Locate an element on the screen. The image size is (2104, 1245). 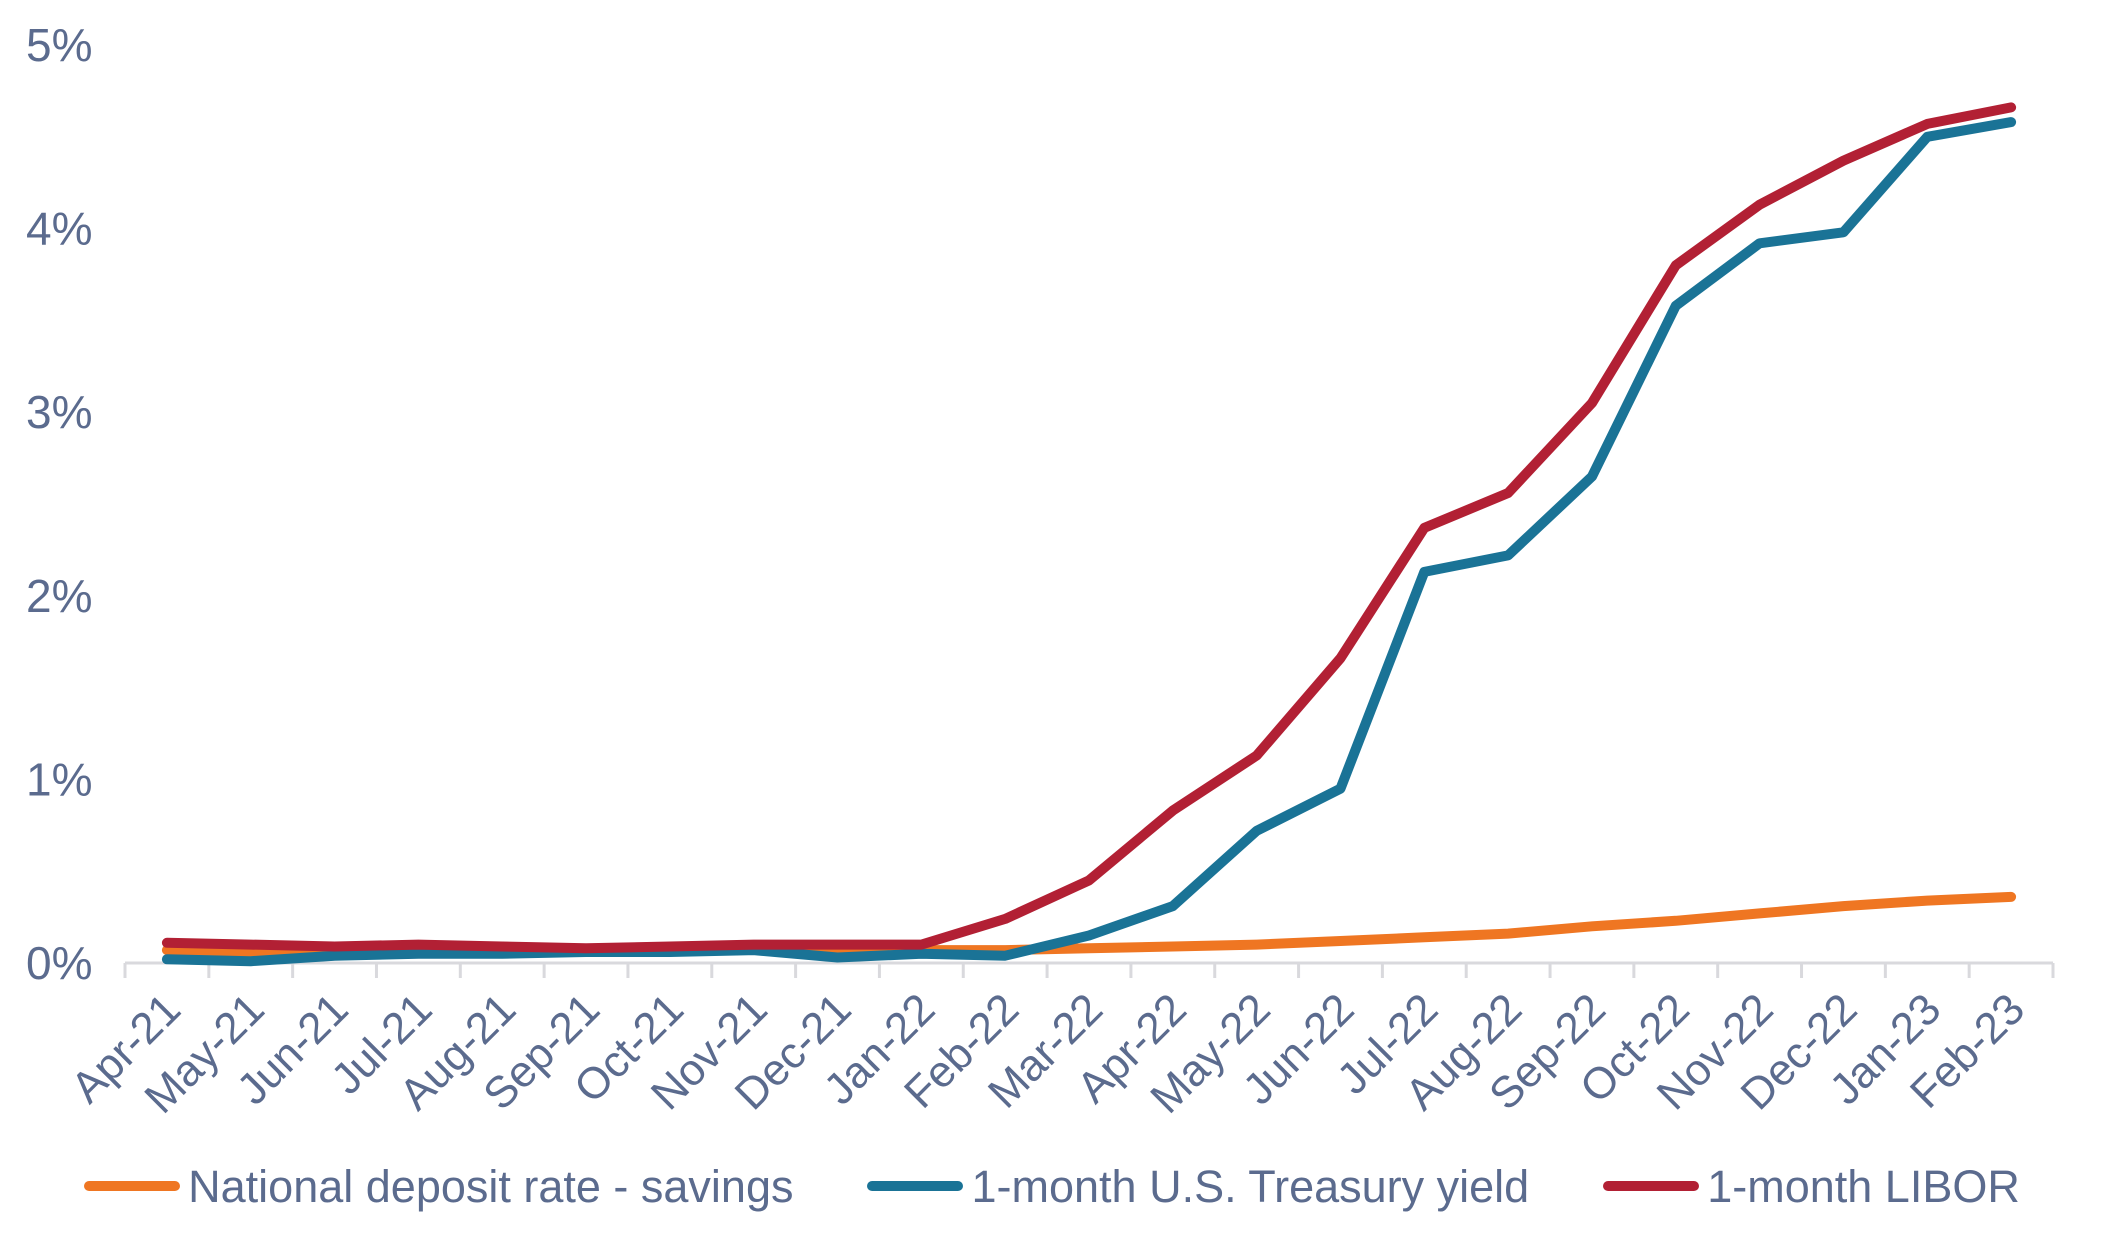
legend-label-deposit: National deposit rate - savings is located at coordinates (491, 1186).